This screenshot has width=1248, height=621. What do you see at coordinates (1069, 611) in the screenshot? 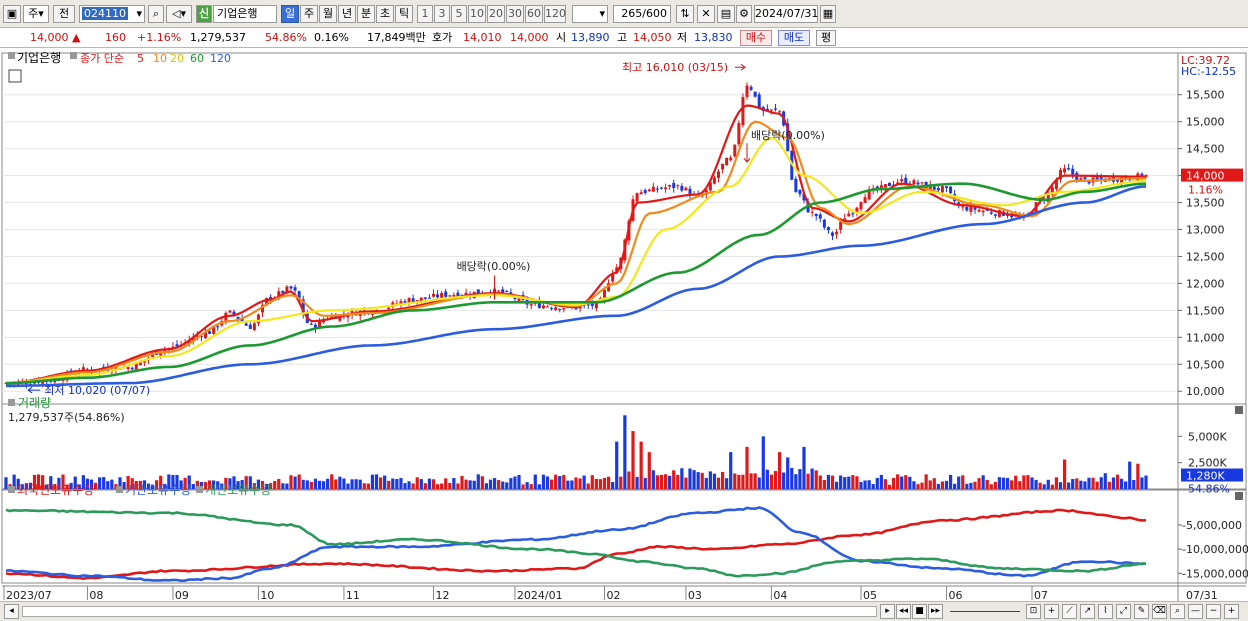
I see `tool-line-icon: ⟋` at bounding box center [1069, 611].